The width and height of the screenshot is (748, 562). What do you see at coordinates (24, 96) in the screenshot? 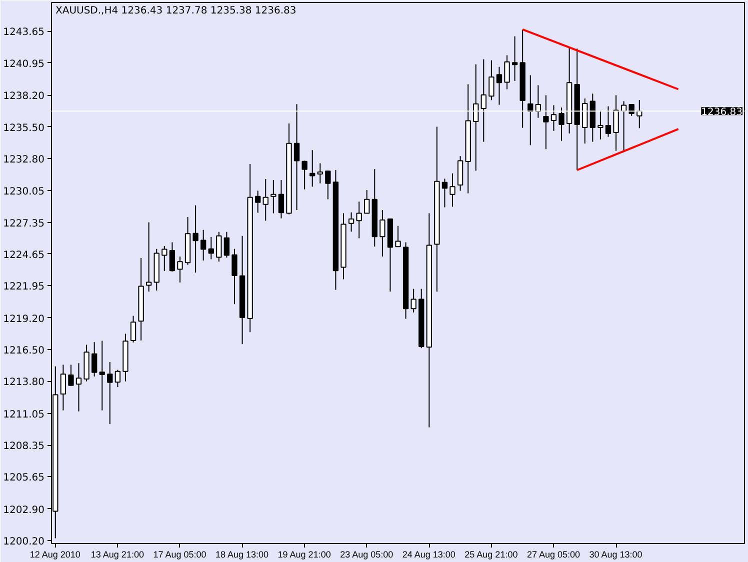
I see `y-tick-label: 1238.20` at bounding box center [24, 96].